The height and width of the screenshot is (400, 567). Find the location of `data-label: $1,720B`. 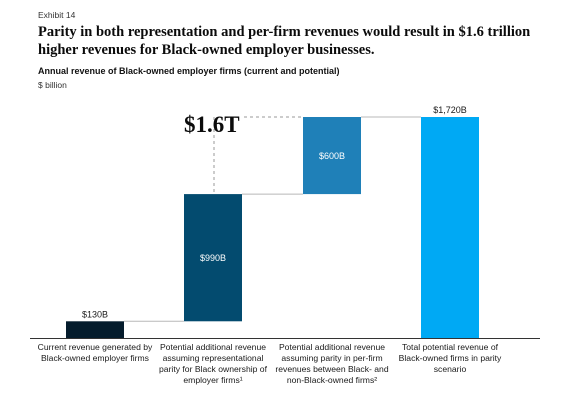

data-label: $1,720B is located at coordinates (450, 110).